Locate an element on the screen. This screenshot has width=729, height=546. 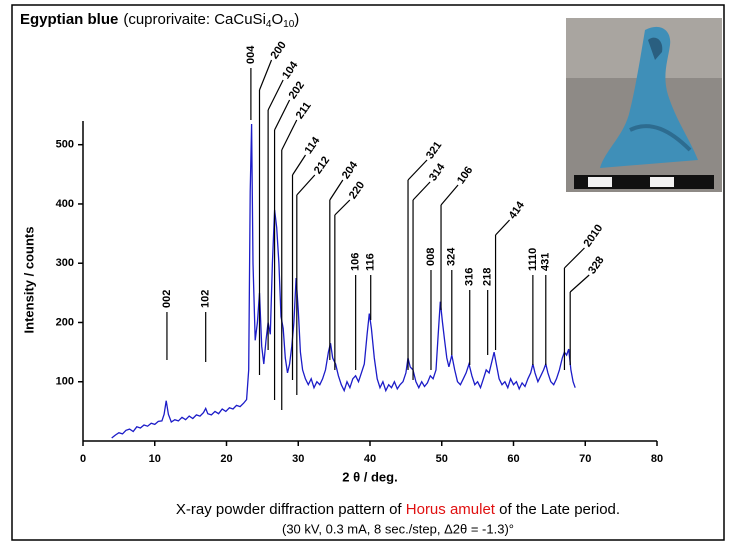
x-tick-label: 80 is located at coordinates (657, 459).